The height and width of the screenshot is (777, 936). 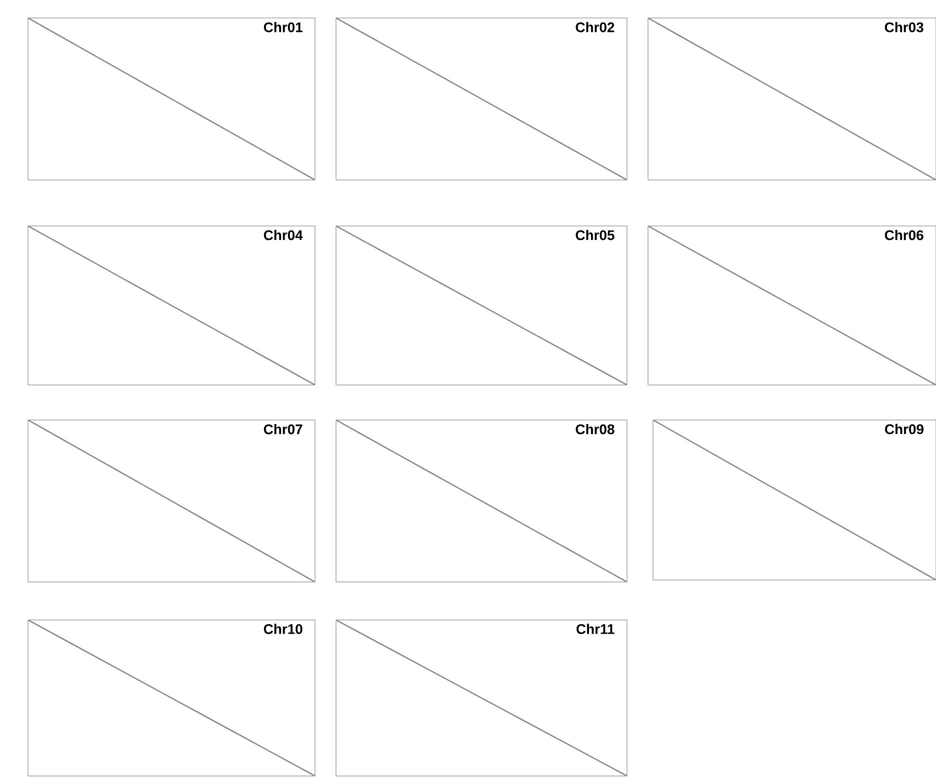 What do you see at coordinates (283, 235) in the screenshot?
I see `chart-title: Chr04` at bounding box center [283, 235].